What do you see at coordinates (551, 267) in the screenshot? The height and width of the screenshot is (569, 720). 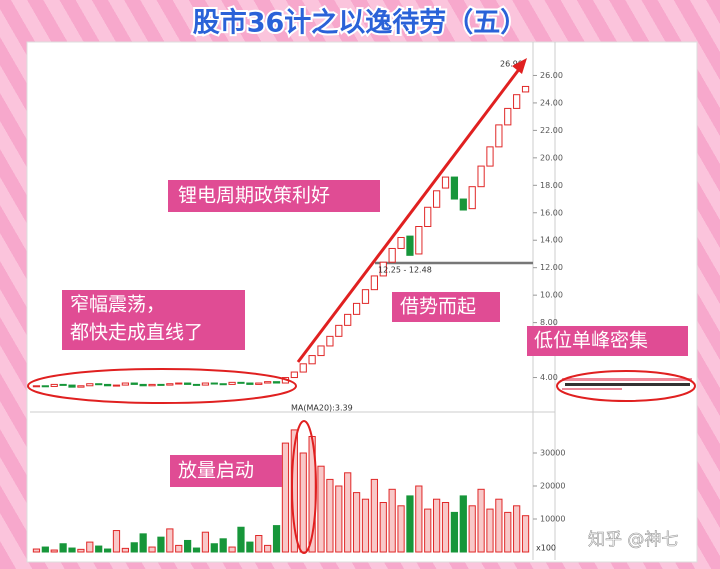 I see `y-tick-label: 12.00` at bounding box center [551, 267].